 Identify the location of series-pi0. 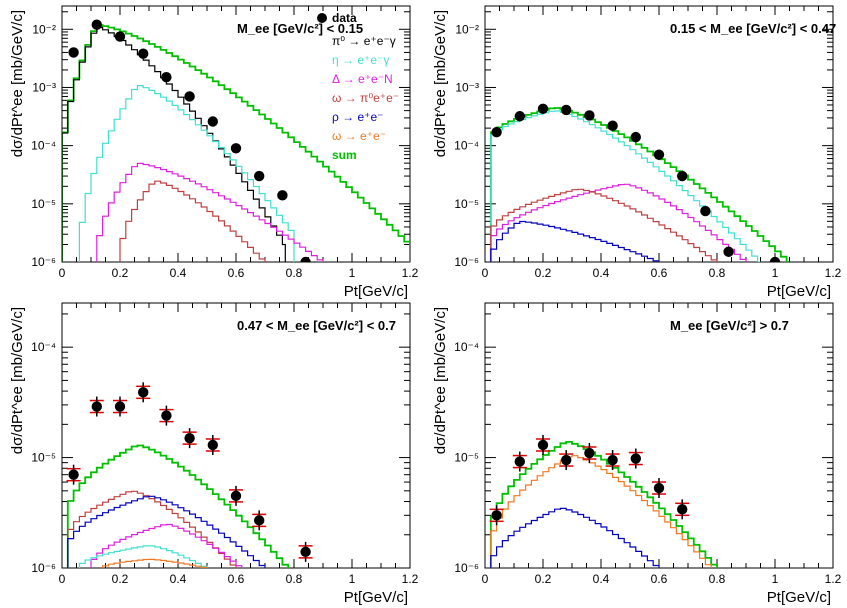
(174, 144).